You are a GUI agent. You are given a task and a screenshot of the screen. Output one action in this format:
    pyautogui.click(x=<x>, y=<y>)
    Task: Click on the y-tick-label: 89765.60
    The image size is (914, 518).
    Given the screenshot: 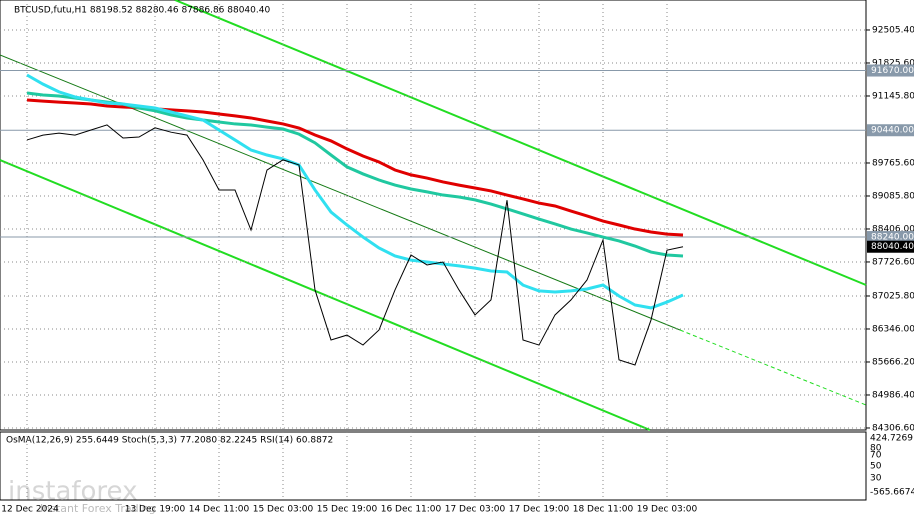 What is the action you would take?
    pyautogui.click(x=893, y=163)
    